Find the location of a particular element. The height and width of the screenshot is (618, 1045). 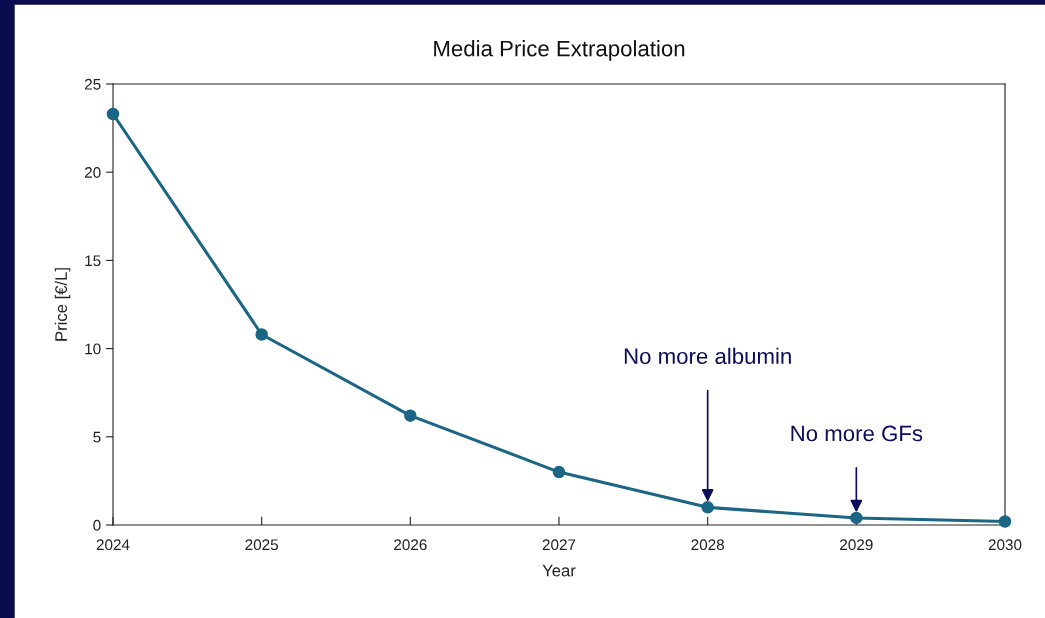

x-tick-label: 2026 is located at coordinates (410, 545).